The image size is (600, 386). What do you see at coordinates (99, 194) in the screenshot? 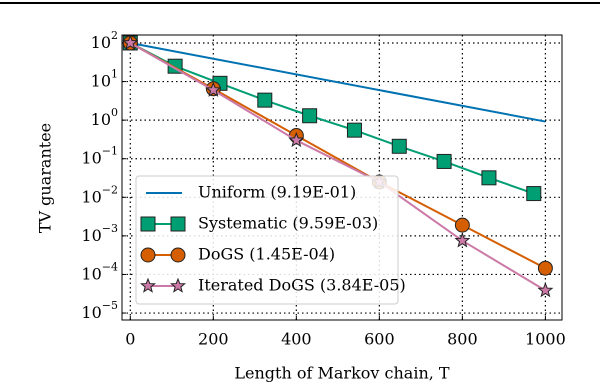
I see `y-tick-label: 10⁻²` at bounding box center [99, 194].